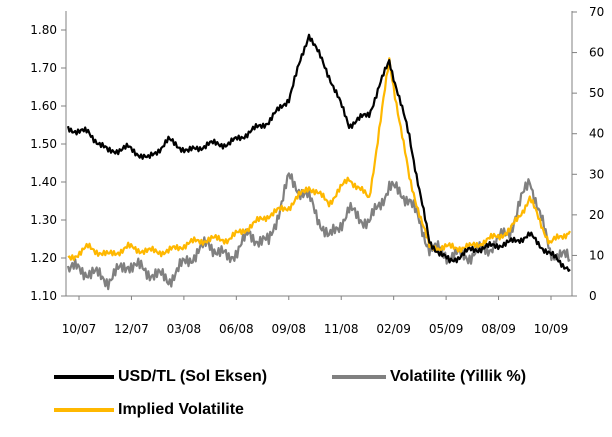 Image resolution: width=612 pixels, height=437 pixels. What do you see at coordinates (43, 182) in the screenshot?
I see `tick-label-left: 1.40` at bounding box center [43, 182].